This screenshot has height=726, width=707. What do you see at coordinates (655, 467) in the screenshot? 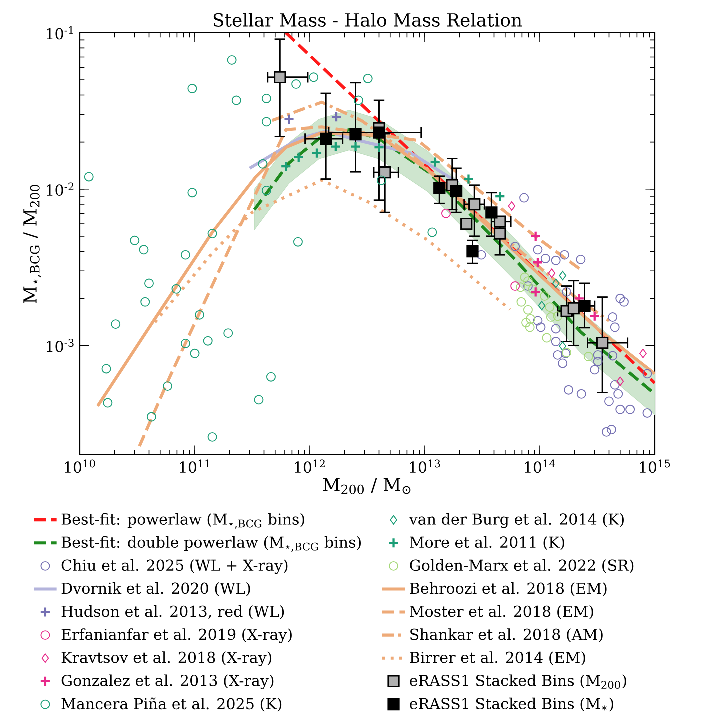
I see `x-tick-label: 10$^{15}$` at bounding box center [655, 467].